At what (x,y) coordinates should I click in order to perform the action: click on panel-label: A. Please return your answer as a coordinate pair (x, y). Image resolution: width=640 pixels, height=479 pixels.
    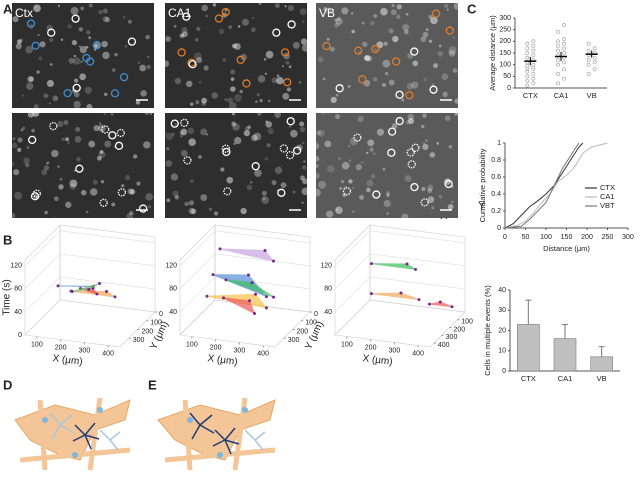
    Looking at the image, I should click on (8, 8).